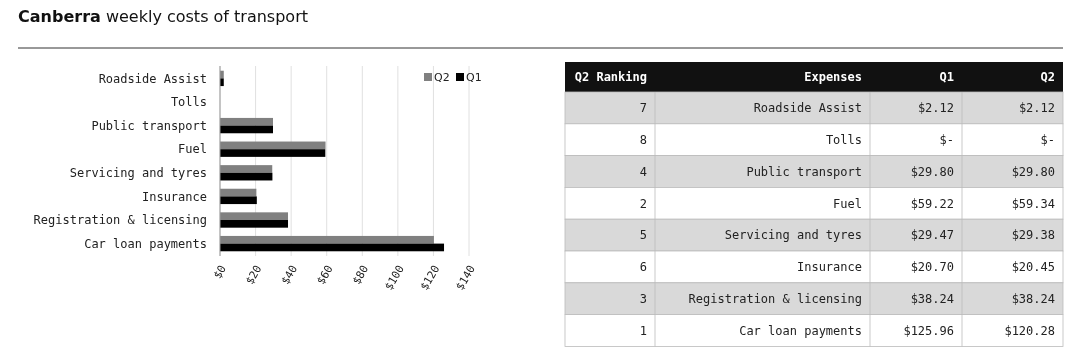  Describe the element at coordinates (643, 298) in the screenshot. I see `data-label: 3` at that location.